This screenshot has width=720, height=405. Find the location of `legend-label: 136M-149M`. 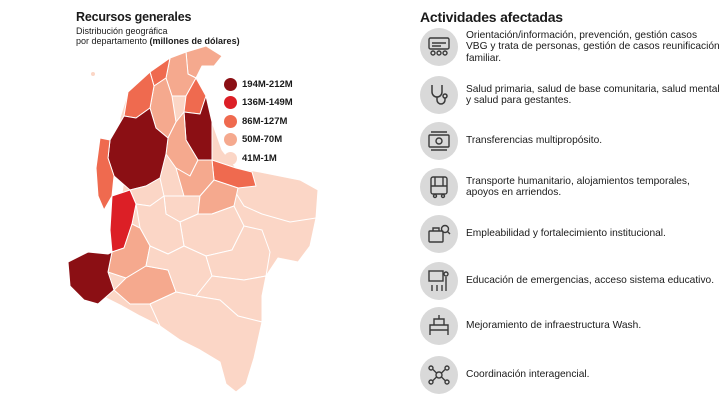

legend-label: 136M-149M is located at coordinates (267, 103).